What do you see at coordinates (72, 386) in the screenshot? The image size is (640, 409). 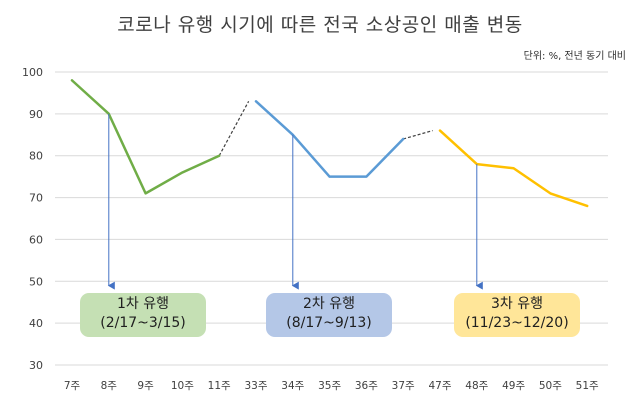 I see `x-tick-0: 7주` at bounding box center [72, 386].